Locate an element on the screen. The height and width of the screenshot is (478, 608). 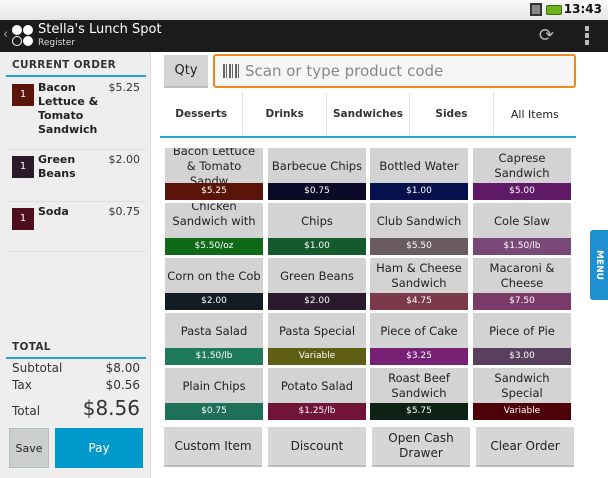
total-heading: TOTAL is located at coordinates (31, 347).